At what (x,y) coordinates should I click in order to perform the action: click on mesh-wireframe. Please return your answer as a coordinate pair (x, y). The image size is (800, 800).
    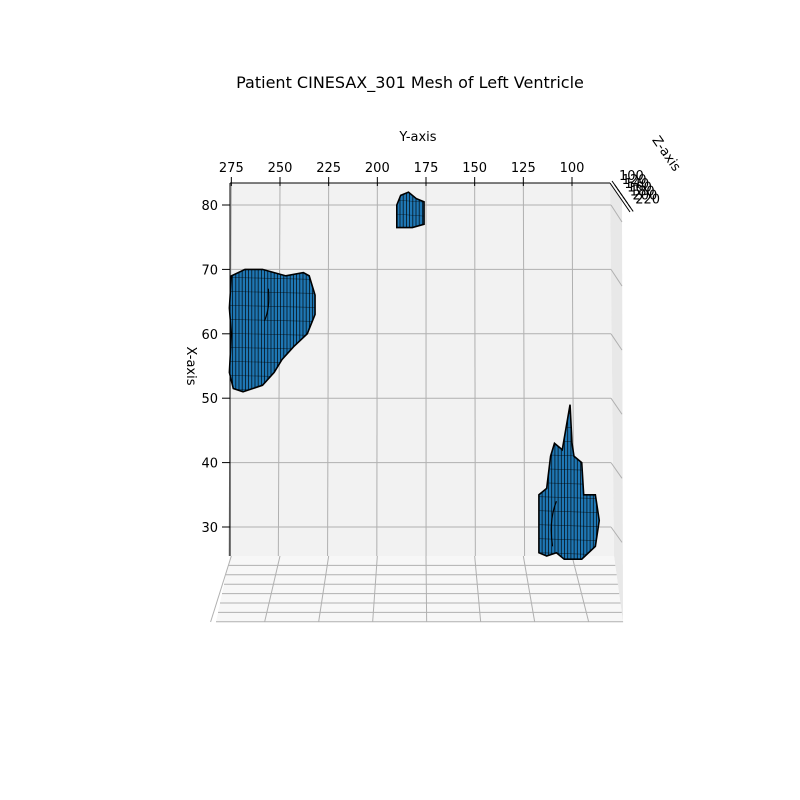
    Looking at the image, I should click on (410, 210).